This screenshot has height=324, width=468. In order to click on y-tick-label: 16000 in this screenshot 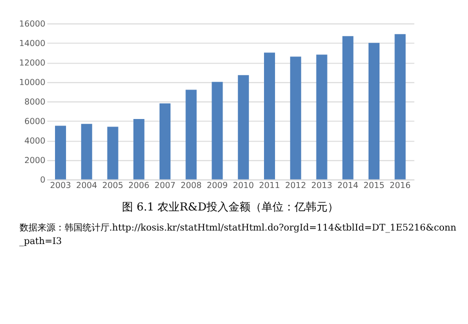, I will do `click(32, 23)`.